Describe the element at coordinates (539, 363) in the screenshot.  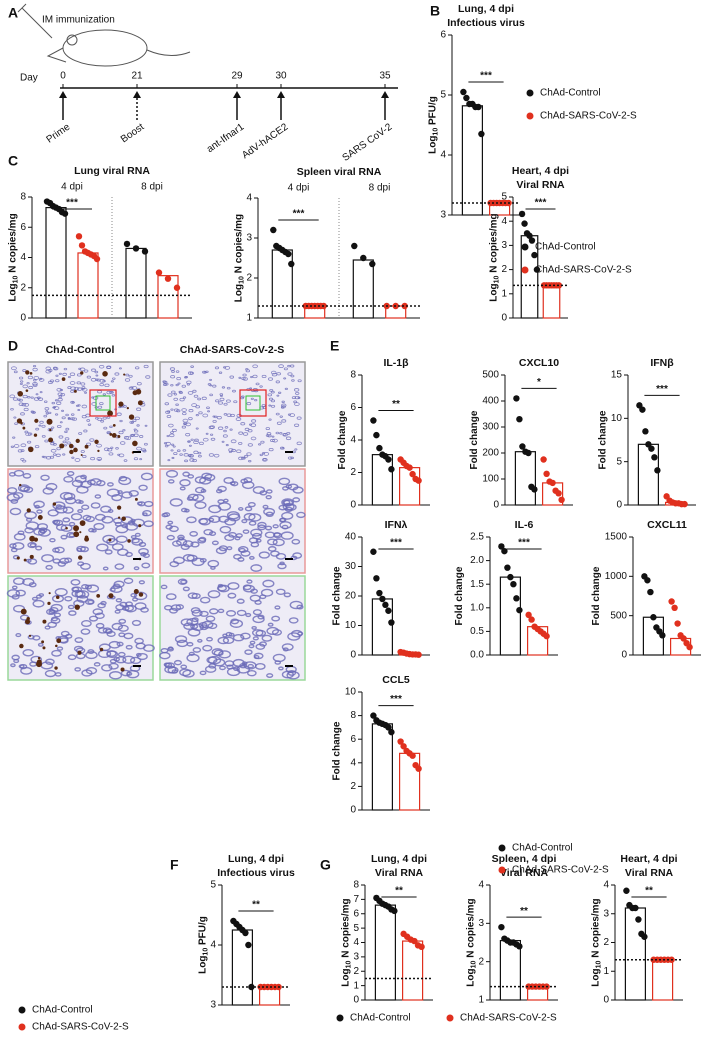
I see `chart-title: CXCL10` at that location.